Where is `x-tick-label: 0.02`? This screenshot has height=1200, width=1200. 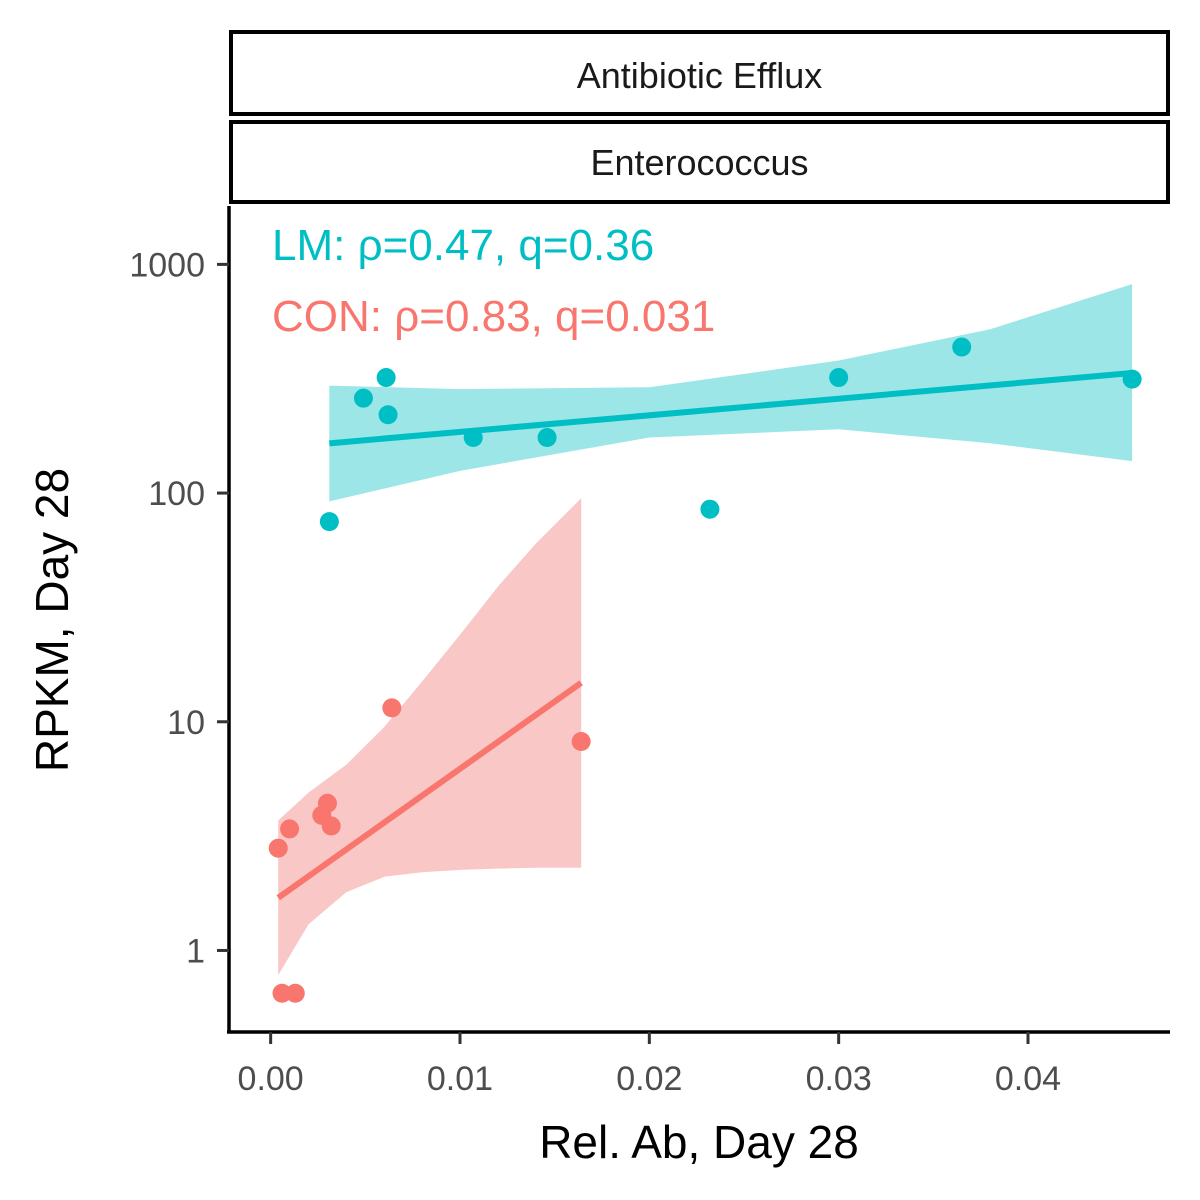
x-tick-label: 0.02 is located at coordinates (649, 1079).